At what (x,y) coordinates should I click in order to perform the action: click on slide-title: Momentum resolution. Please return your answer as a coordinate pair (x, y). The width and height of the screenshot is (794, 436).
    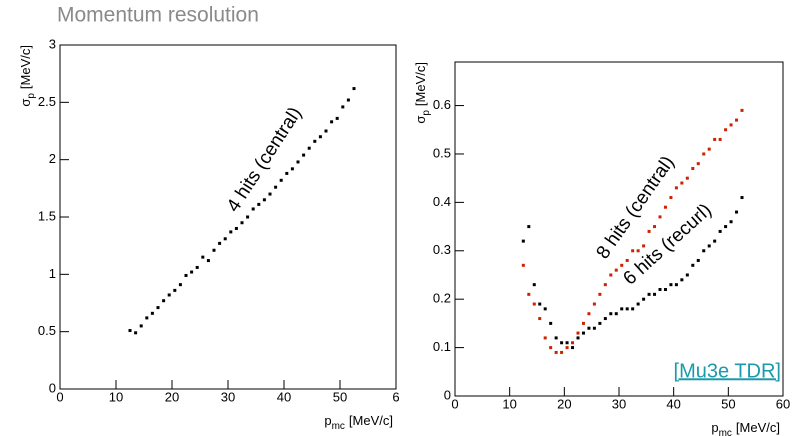
    Looking at the image, I should click on (158, 15).